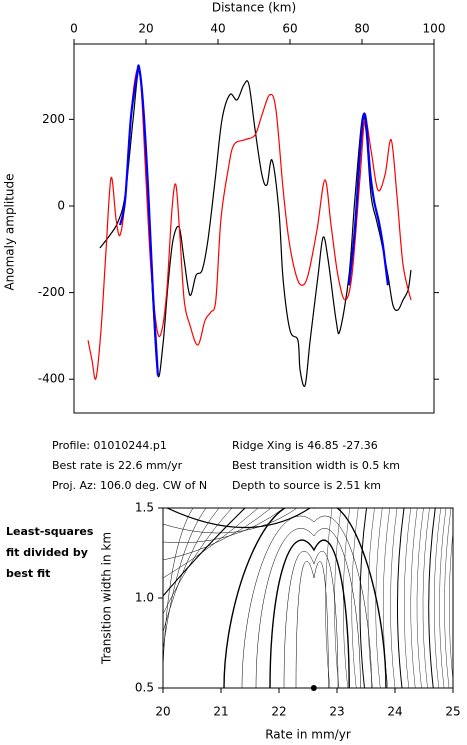 This screenshot has width=467, height=745. Describe the element at coordinates (278, 712) in the screenshot. I see `x-tick-label: 22` at that location.